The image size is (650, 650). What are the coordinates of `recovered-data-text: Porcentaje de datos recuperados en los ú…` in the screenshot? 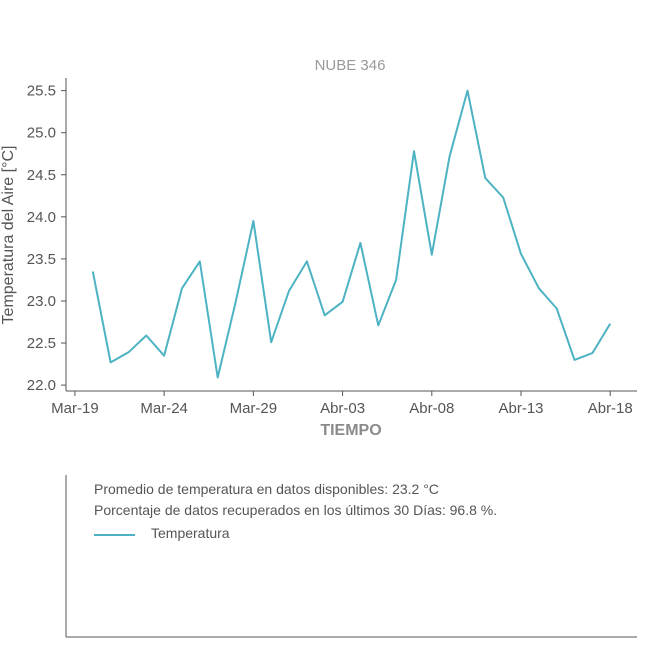 It's located at (295, 510).